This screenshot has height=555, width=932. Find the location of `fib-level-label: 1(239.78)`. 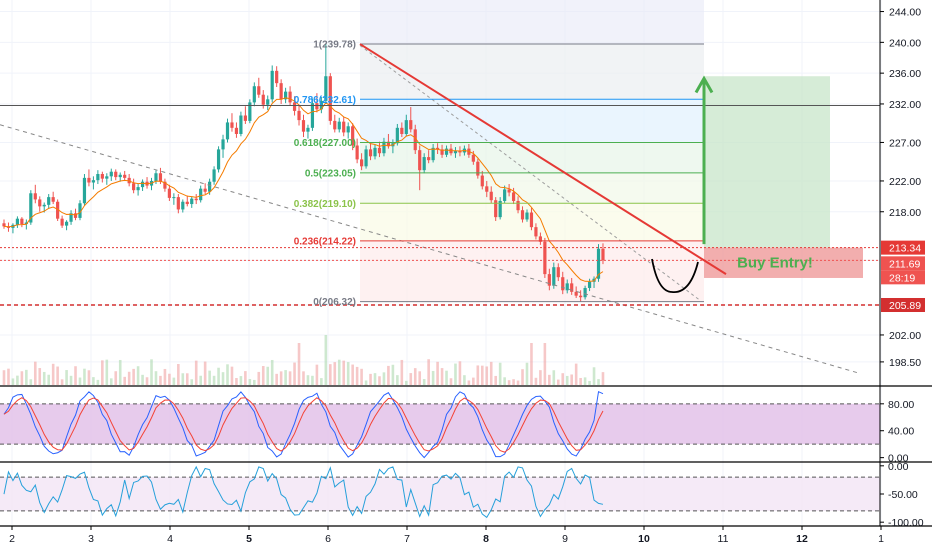

fib-level-label: 1(239.78) is located at coordinates (334, 45).